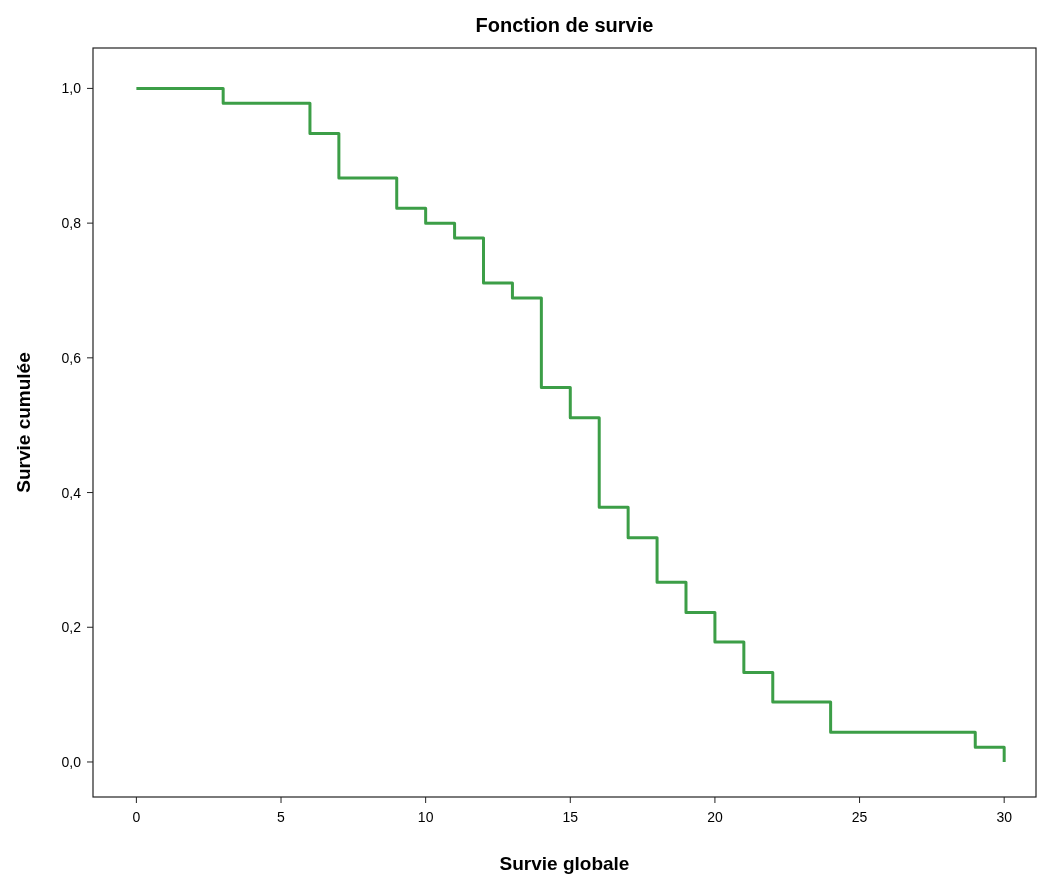 This screenshot has width=1041, height=882. I want to click on y-tick-label: 0,0, so click(71, 761).